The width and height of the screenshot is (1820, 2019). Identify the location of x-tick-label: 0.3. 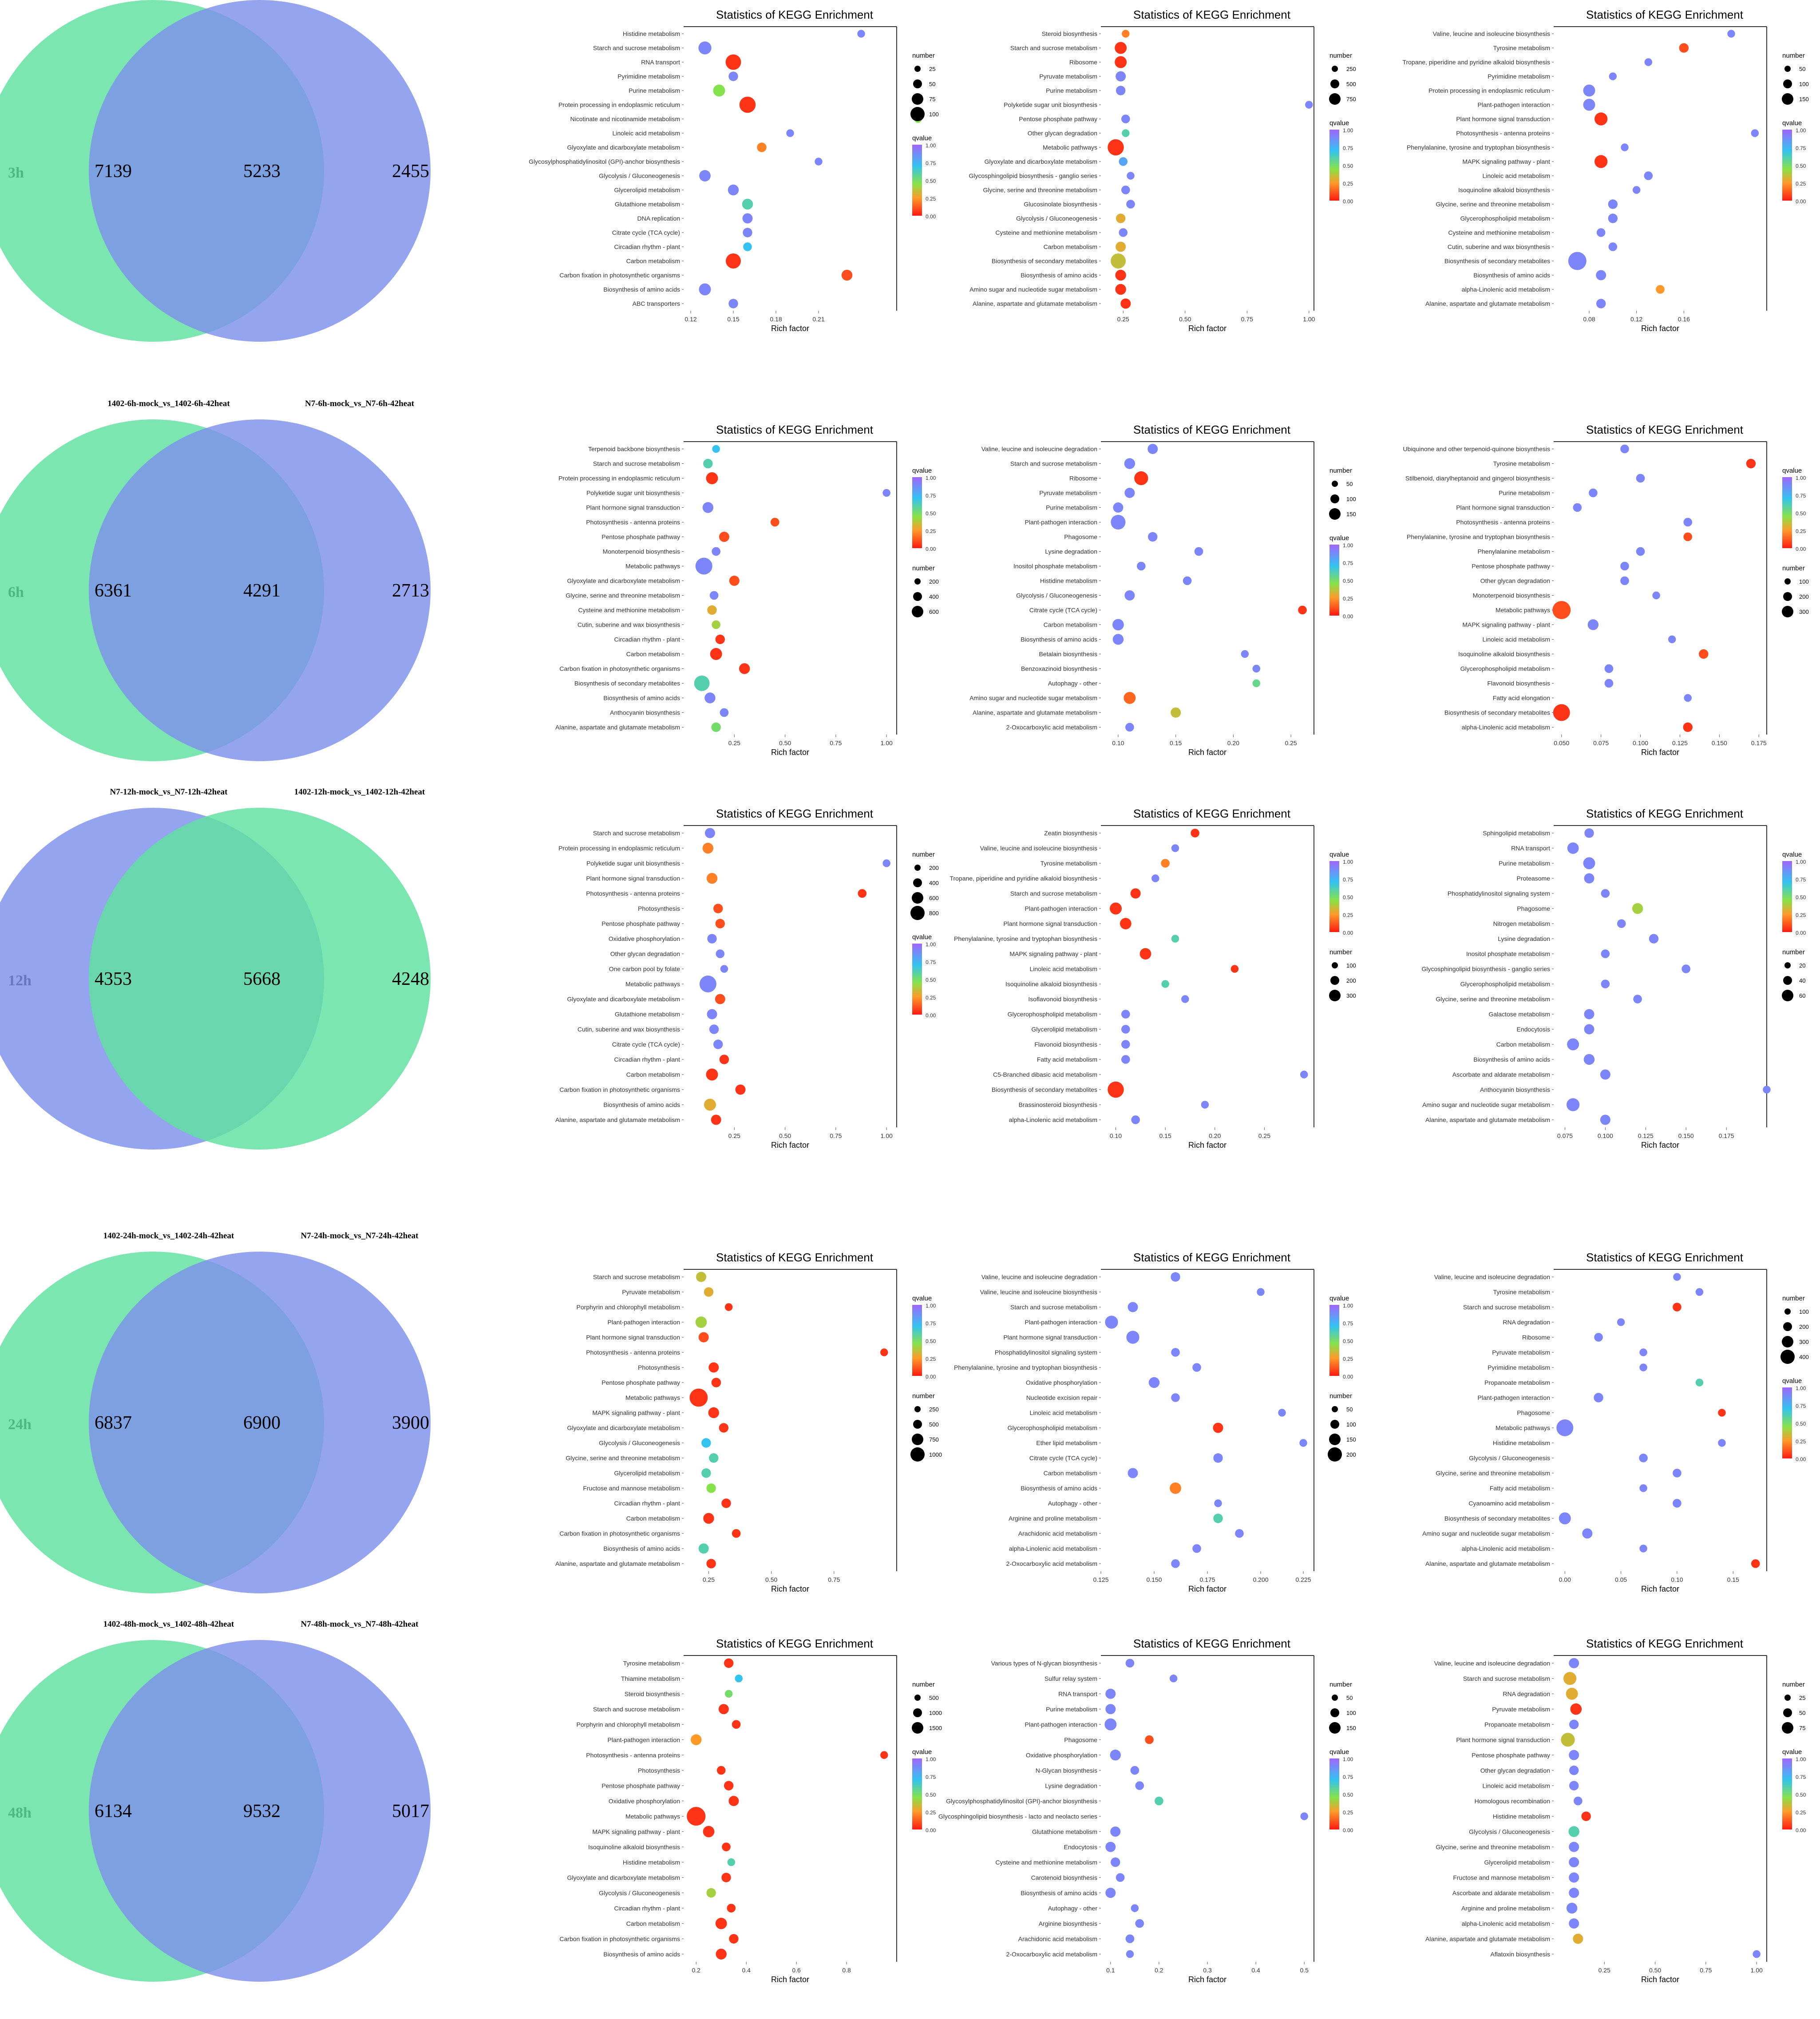
(1207, 1970).